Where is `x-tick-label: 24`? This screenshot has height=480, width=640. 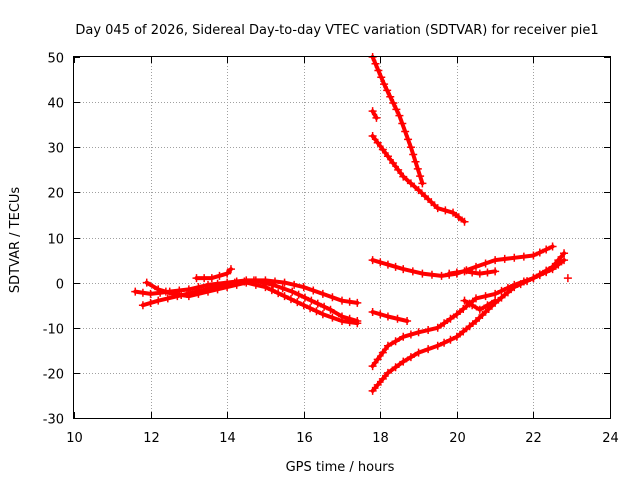 x-tick-label: 24 is located at coordinates (610, 438).